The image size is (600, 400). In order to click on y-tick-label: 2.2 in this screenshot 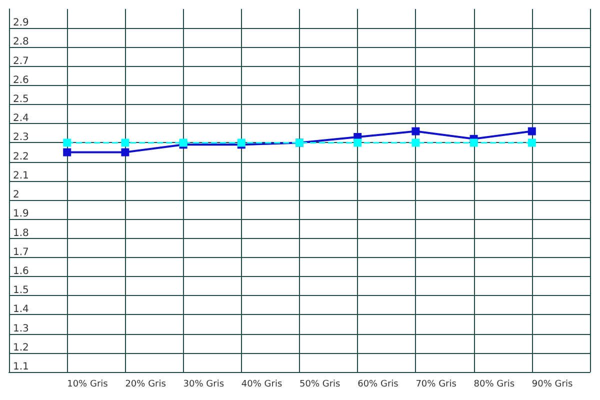, I will do `click(21, 156)`.